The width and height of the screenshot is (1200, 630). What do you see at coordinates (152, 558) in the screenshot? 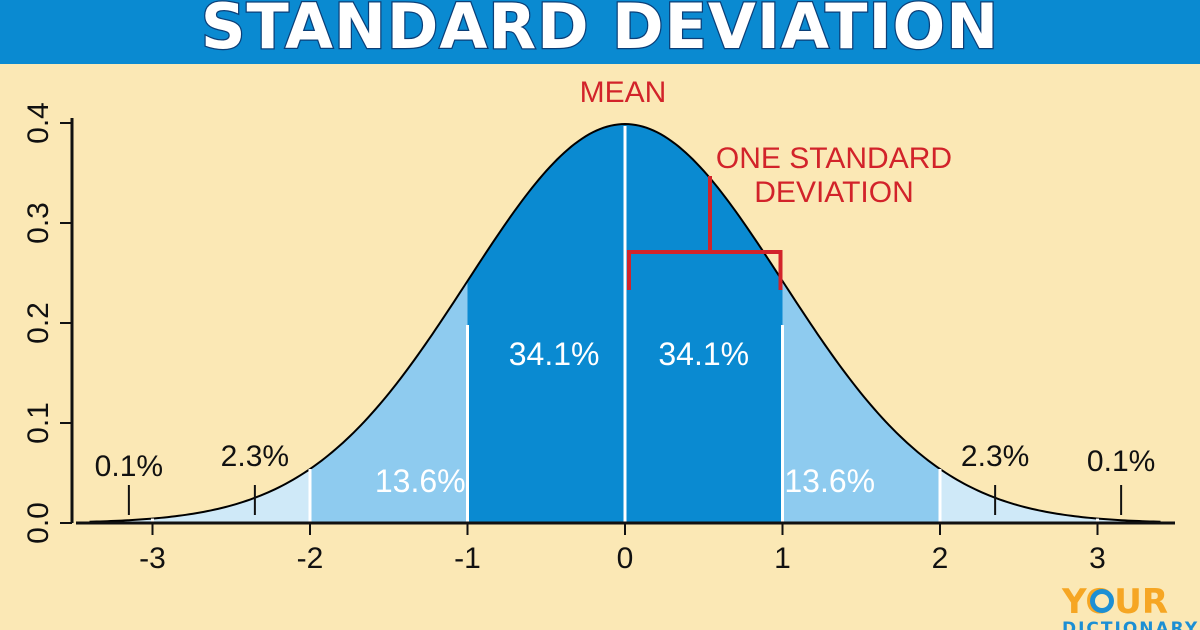
I see `x-tick-label--3: -3` at bounding box center [152, 558].